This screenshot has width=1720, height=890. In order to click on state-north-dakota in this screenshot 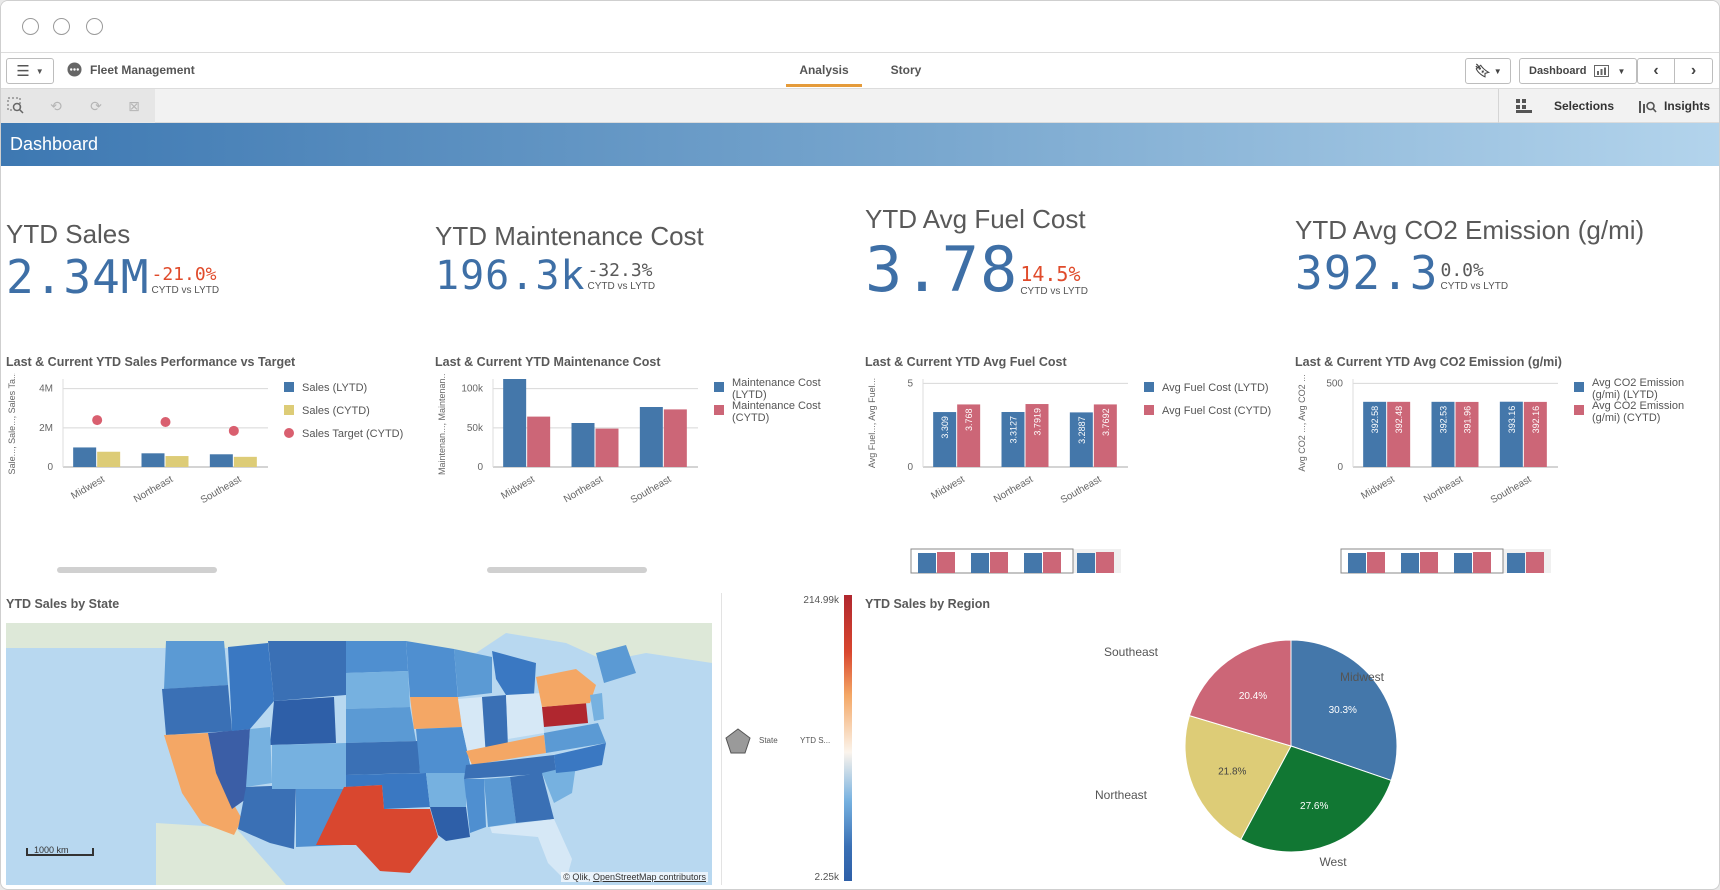, I will do `click(377, 657)`.